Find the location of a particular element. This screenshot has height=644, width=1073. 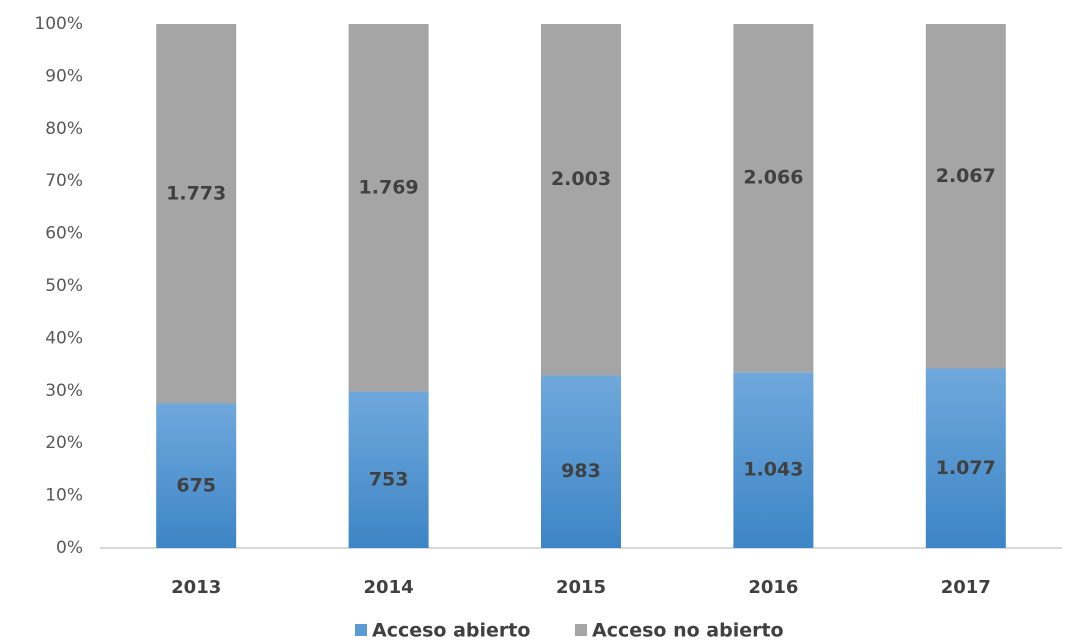

value-label: 1.077 is located at coordinates (966, 468).